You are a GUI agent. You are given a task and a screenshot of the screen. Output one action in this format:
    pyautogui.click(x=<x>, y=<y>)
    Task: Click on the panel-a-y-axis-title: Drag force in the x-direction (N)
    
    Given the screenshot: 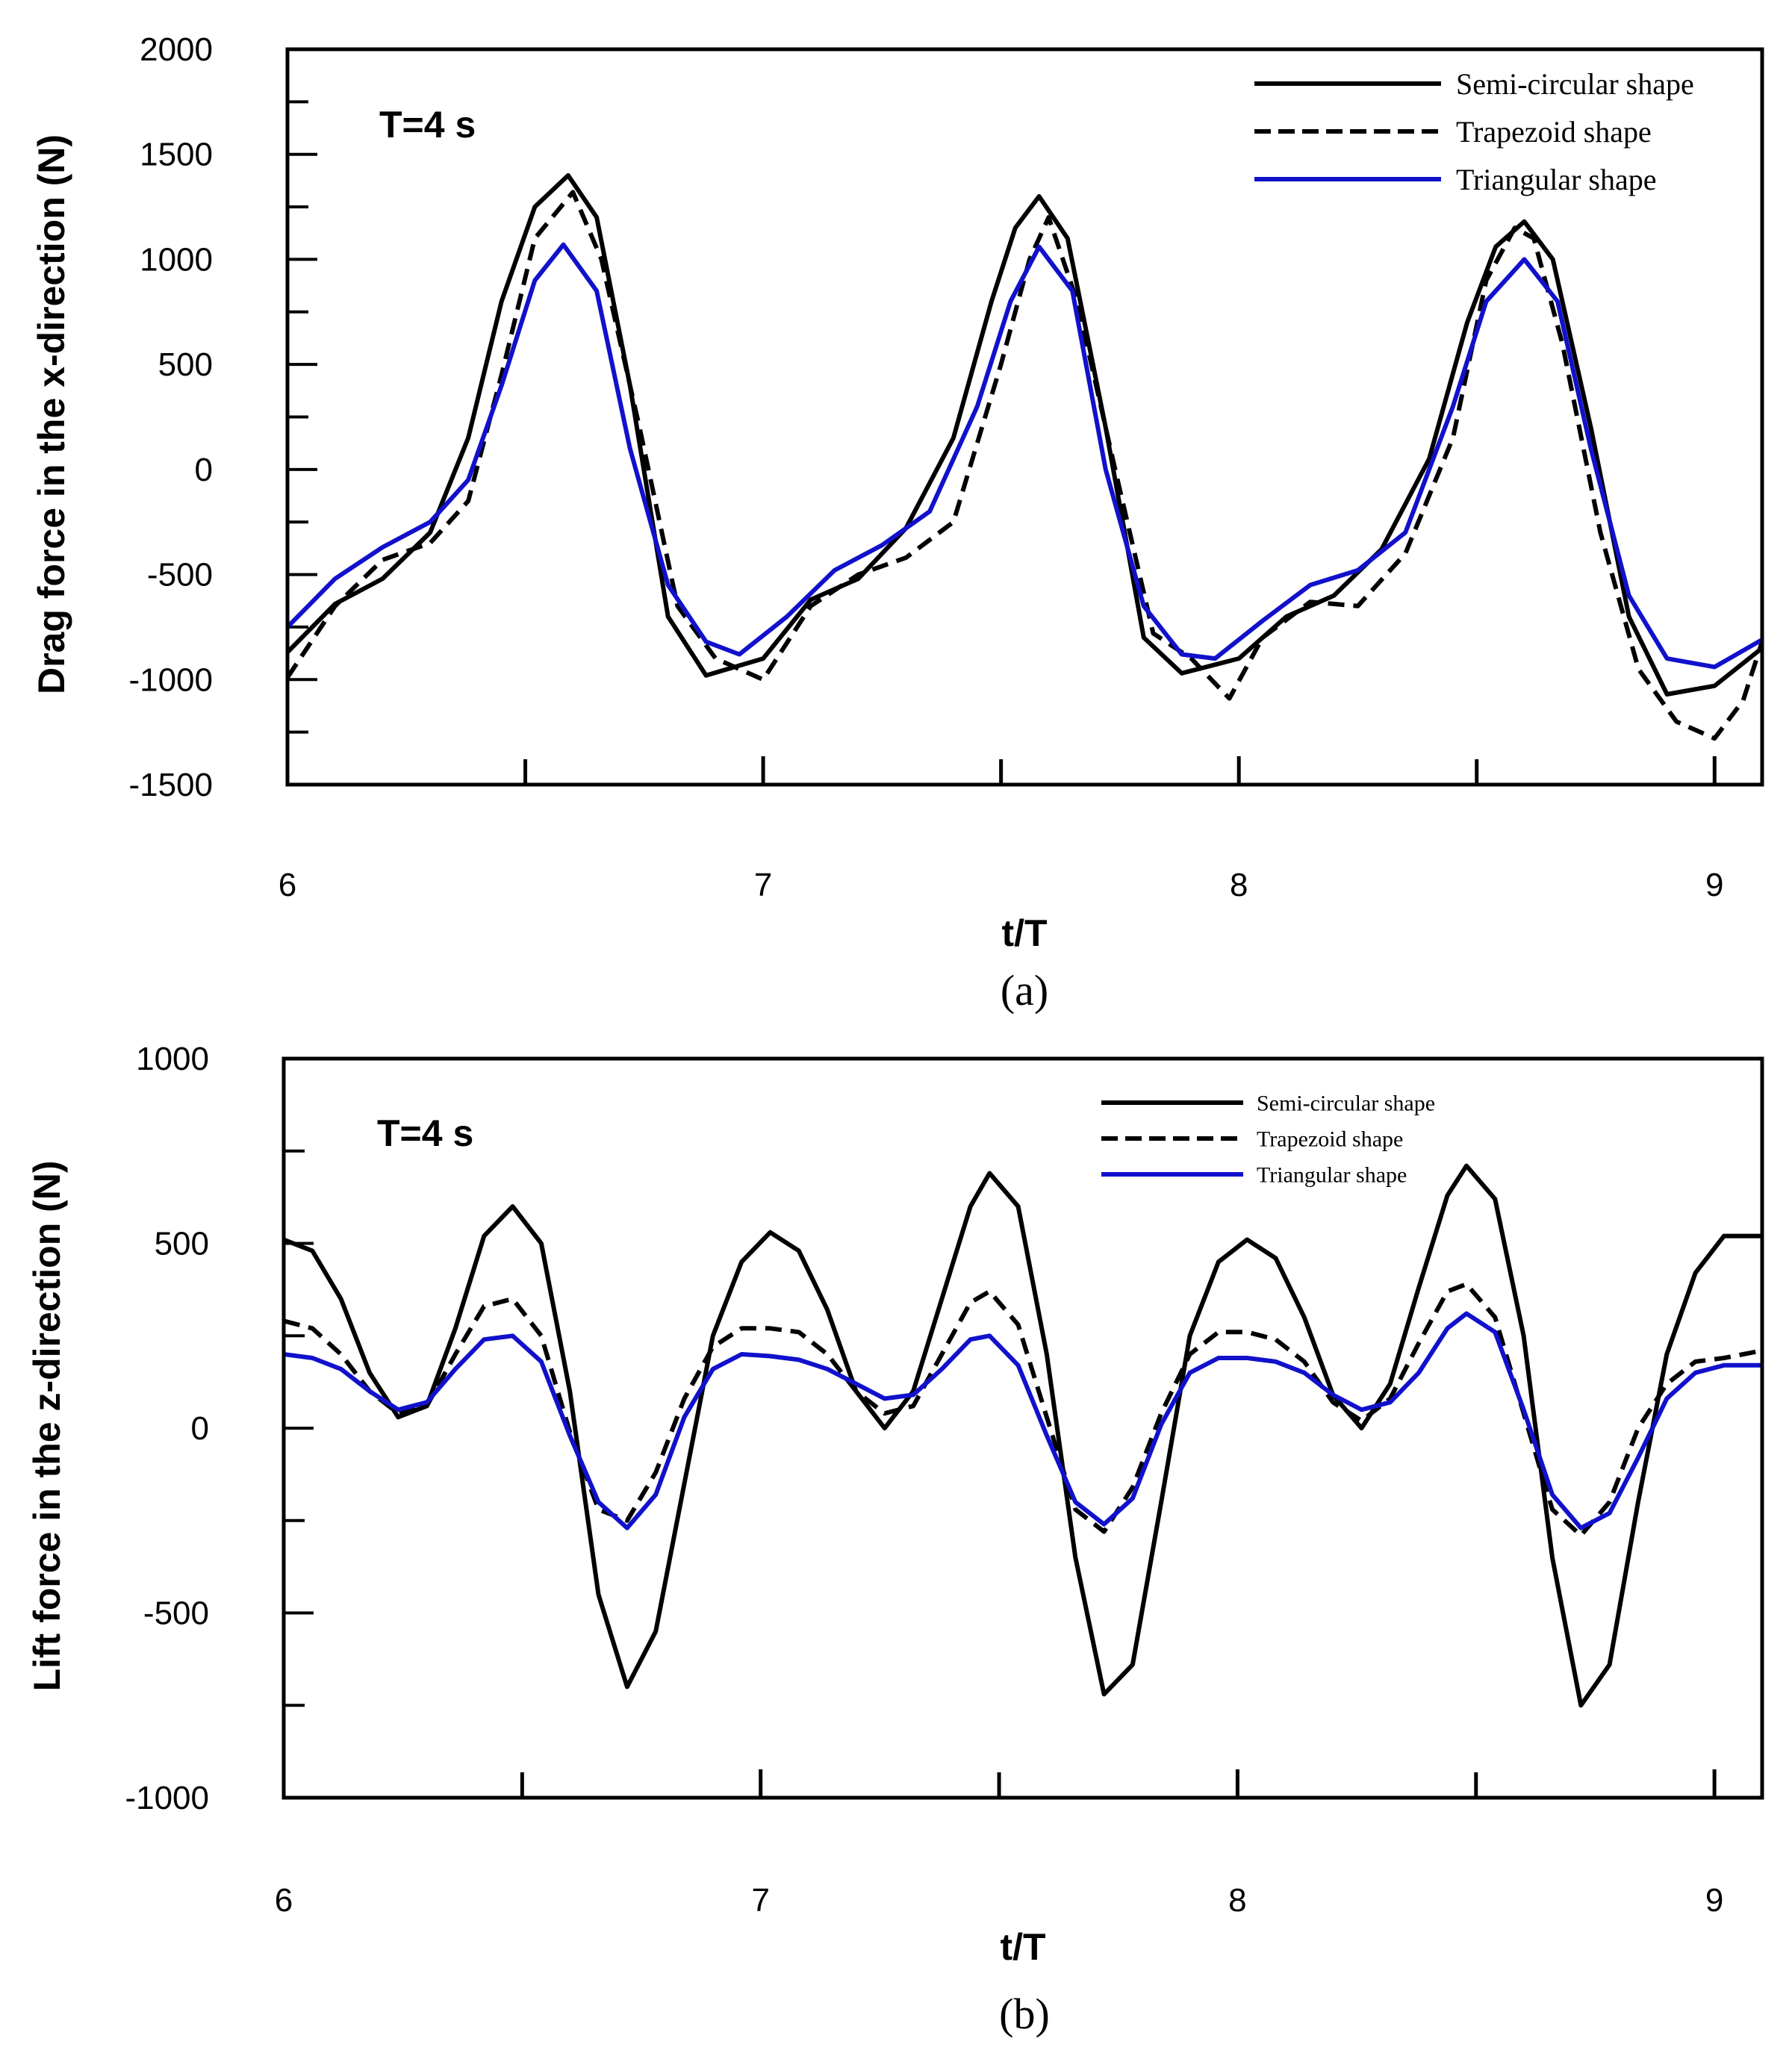 What is the action you would take?
    pyautogui.click(x=51, y=414)
    